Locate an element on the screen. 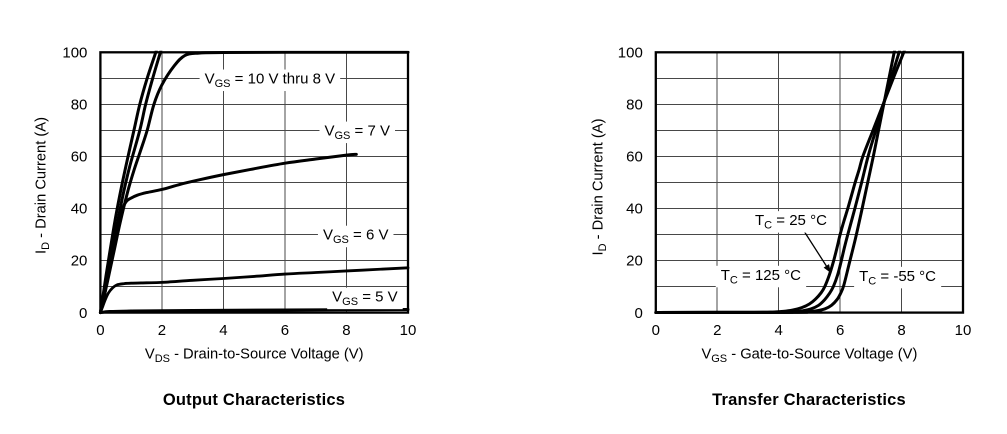  curve-label-vgs-6: VGS = 6 V is located at coordinates (355, 236).